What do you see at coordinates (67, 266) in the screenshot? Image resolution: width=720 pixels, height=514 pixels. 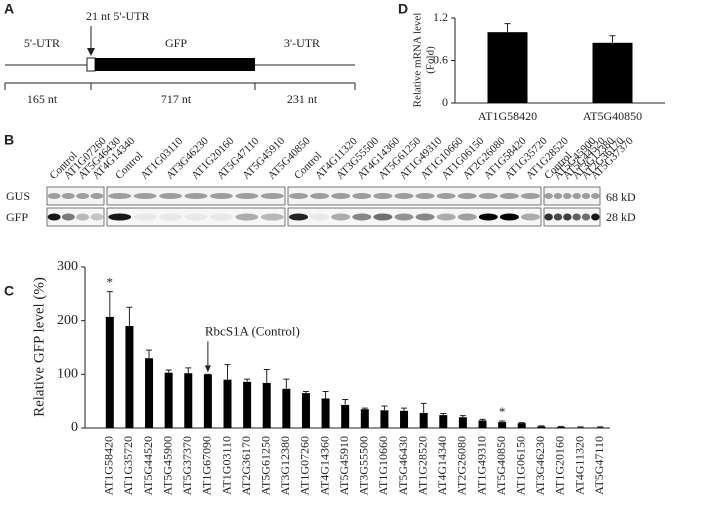 I see `y-tick-label: 300` at bounding box center [67, 266].